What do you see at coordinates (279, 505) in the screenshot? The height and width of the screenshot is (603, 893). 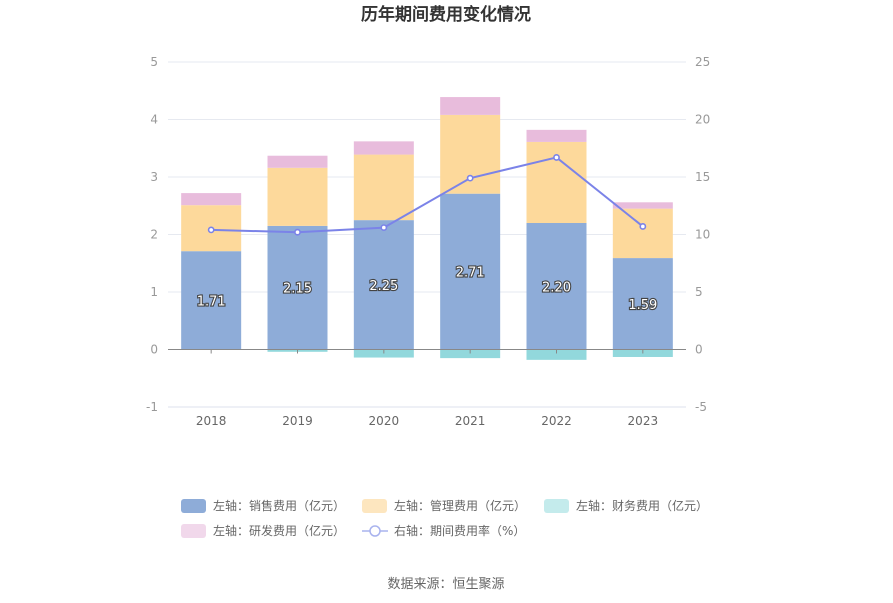 I see `legend-label: 左轴：销售费用（亿元）` at bounding box center [279, 505].